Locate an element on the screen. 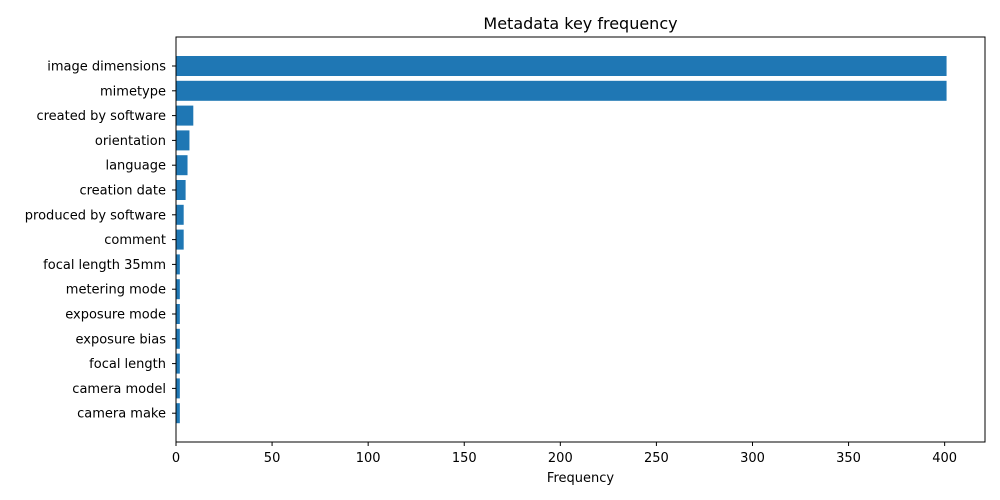 Image resolution: width=1000 pixels, height=500 pixels. category-label-comment: comment is located at coordinates (135, 240).